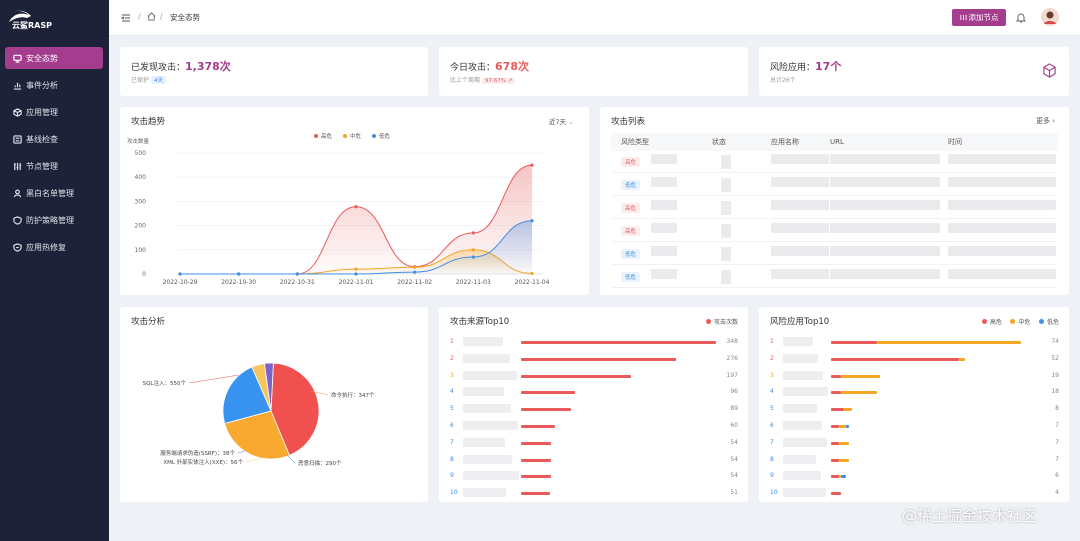 The height and width of the screenshot is (541, 1080). What do you see at coordinates (54, 166) in the screenshot?
I see `sidebar-item-4: 节点管理` at bounding box center [54, 166].